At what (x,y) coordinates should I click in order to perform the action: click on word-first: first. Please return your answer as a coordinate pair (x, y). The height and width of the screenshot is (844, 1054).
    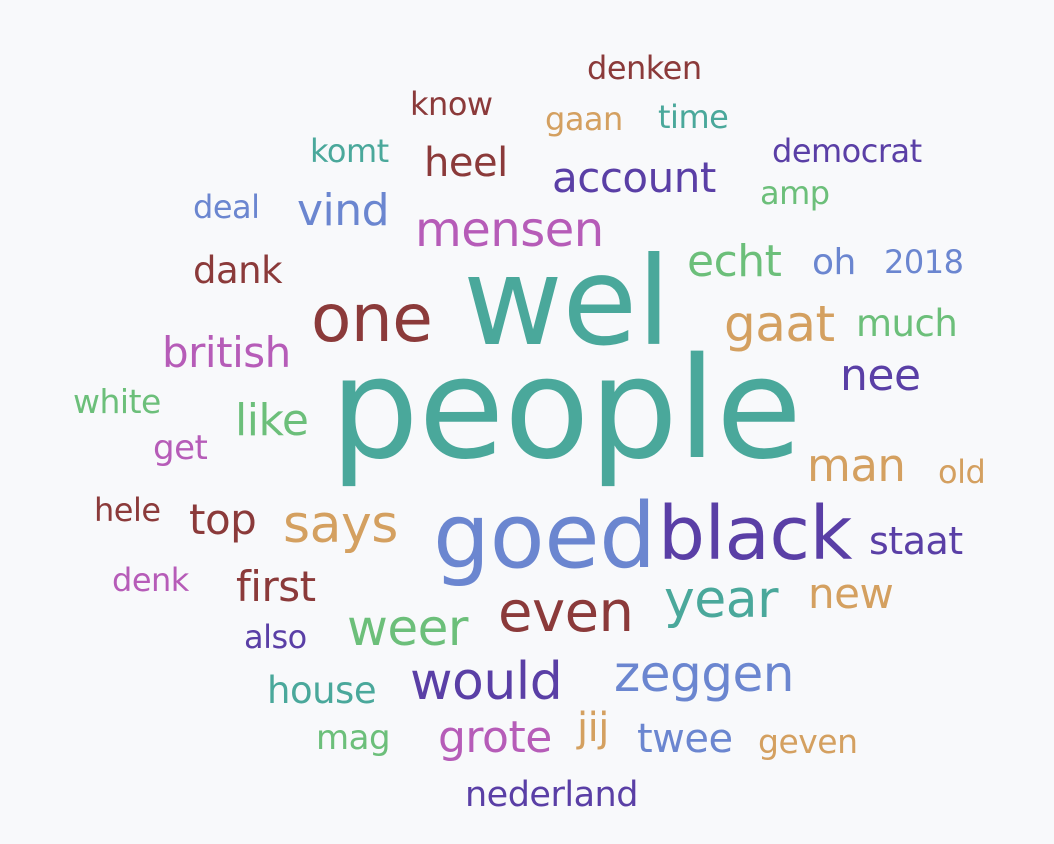
    Looking at the image, I should click on (276, 586).